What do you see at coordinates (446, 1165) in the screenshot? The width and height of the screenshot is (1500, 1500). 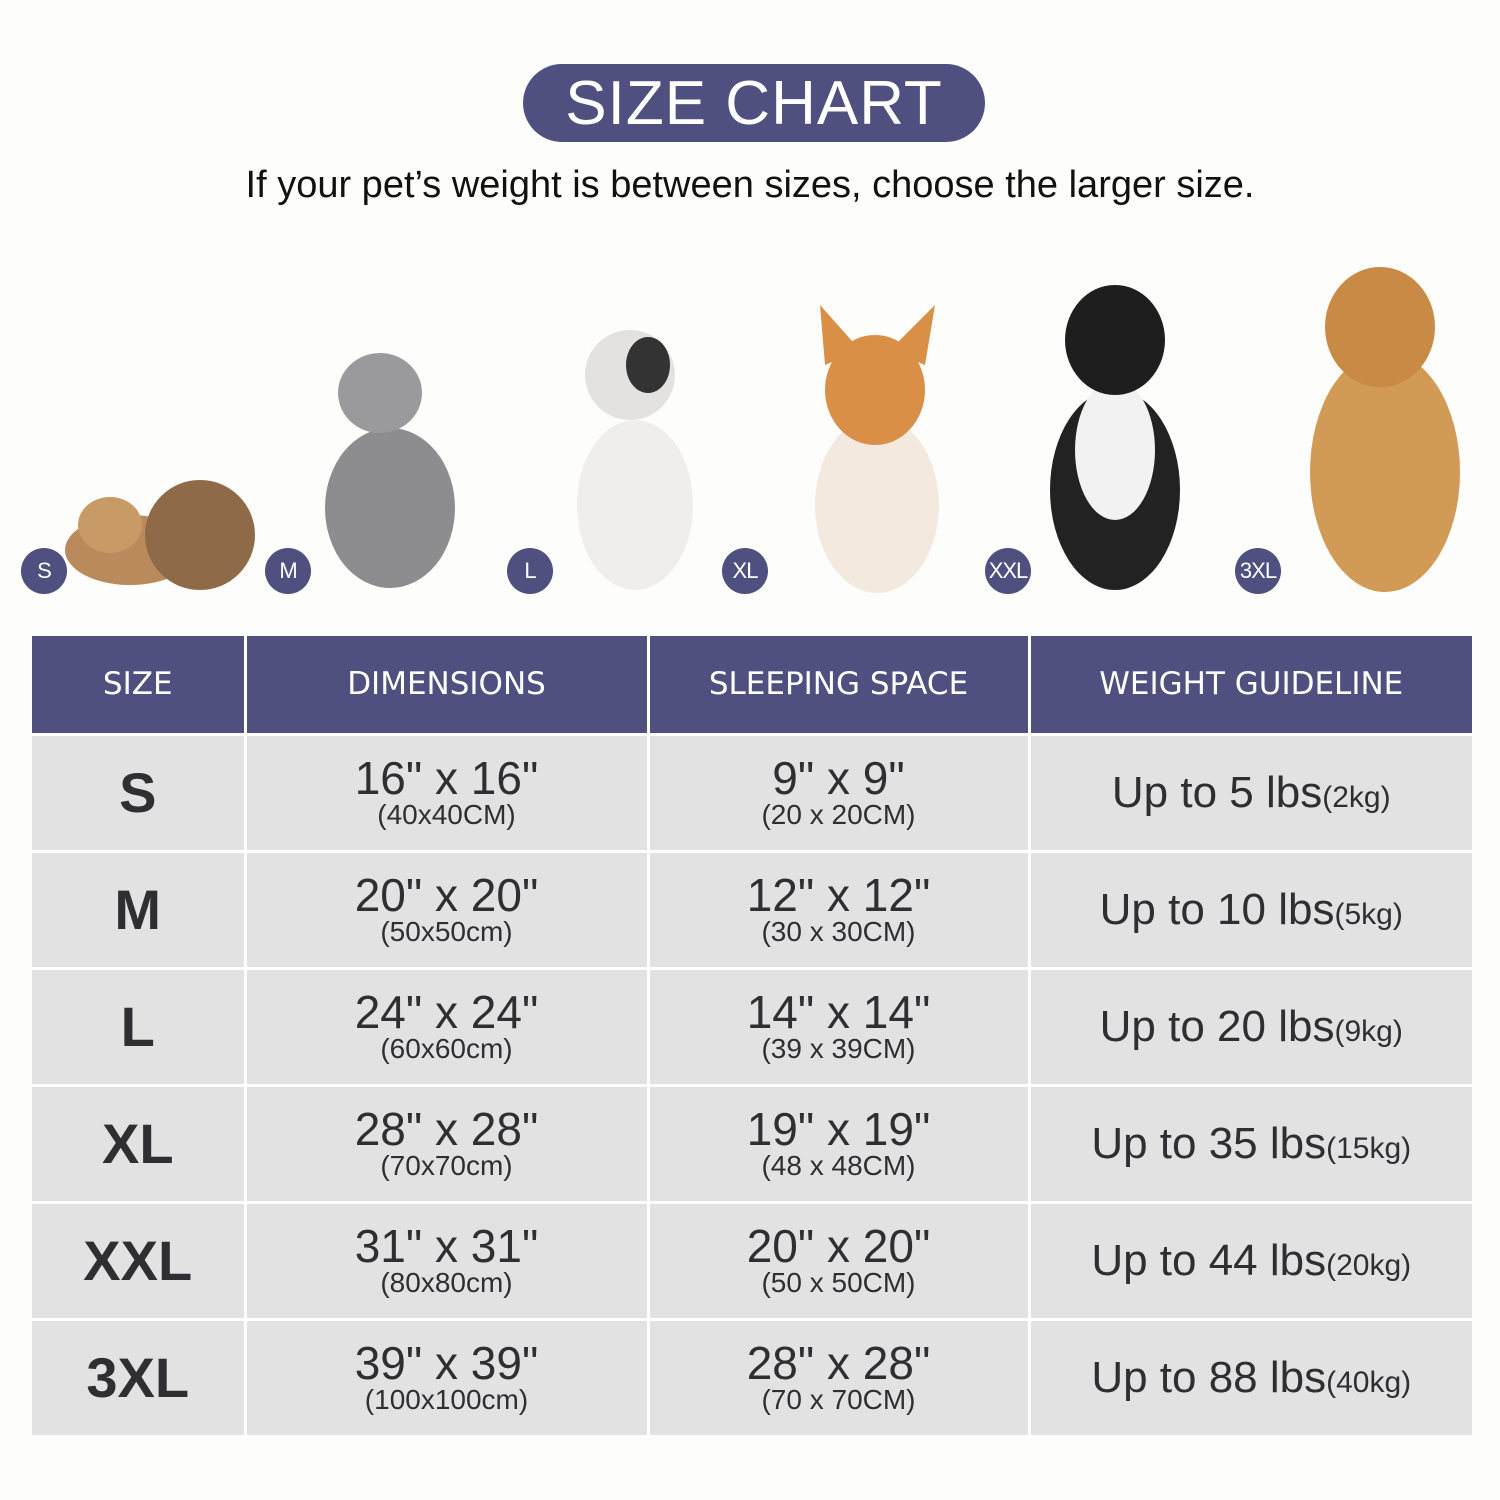 I see `dimensions-metric: (70x70cm)` at bounding box center [446, 1165].